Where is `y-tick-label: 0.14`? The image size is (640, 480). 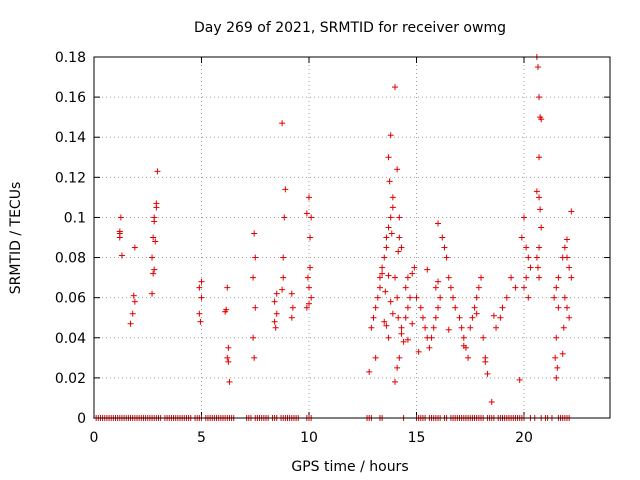 y-tick-label: 0.14 is located at coordinates (70, 138).